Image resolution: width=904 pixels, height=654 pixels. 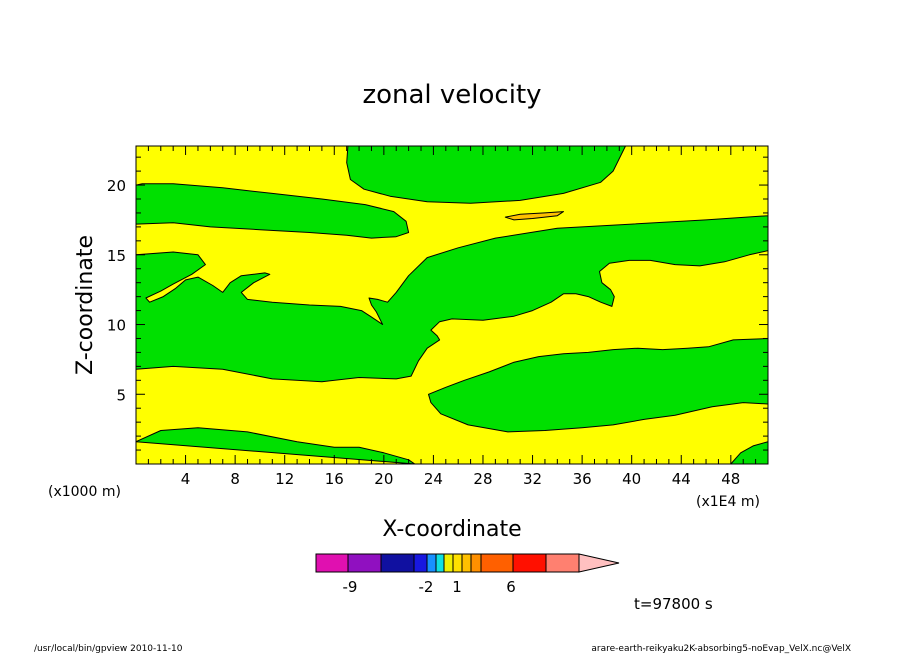 I want to click on colorbar-label: 1, so click(x=457, y=587).